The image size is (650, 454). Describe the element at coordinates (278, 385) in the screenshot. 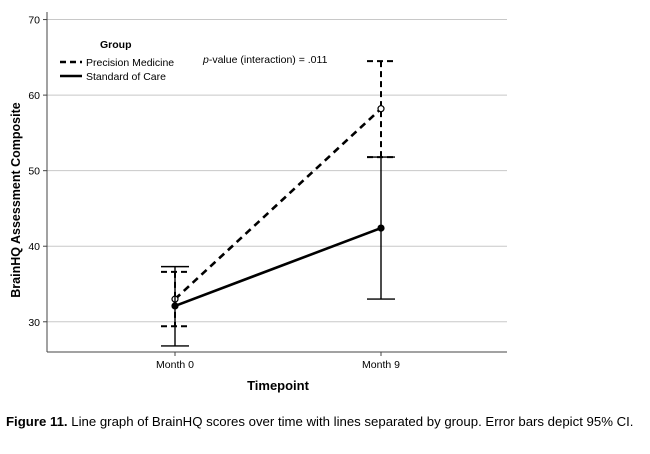

I see `x-axis-label: Timepoint` at that location.